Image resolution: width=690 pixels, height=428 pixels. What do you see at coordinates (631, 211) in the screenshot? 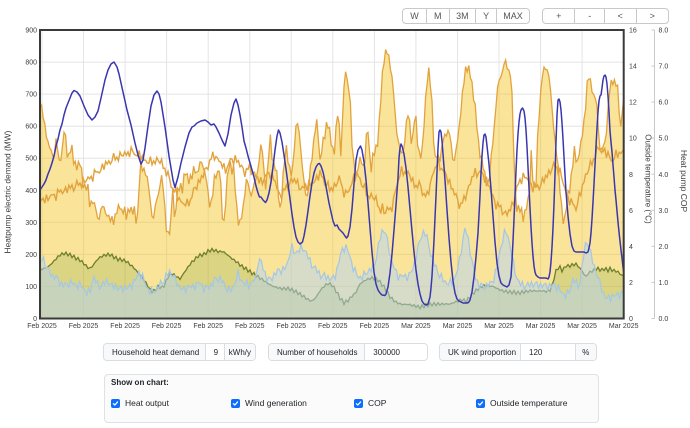
I see `svg-text: 6` at bounding box center [631, 211].